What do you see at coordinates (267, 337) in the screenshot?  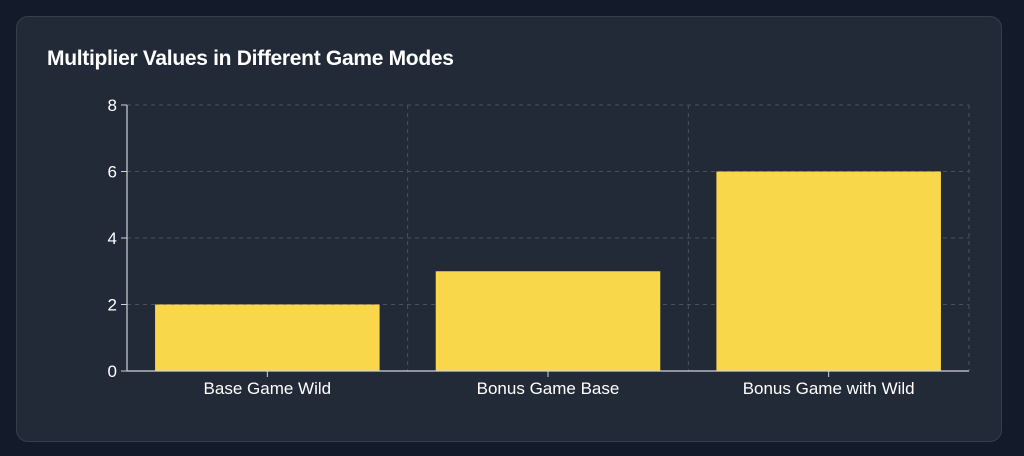 I see `bar-base-game-wild` at bounding box center [267, 337].